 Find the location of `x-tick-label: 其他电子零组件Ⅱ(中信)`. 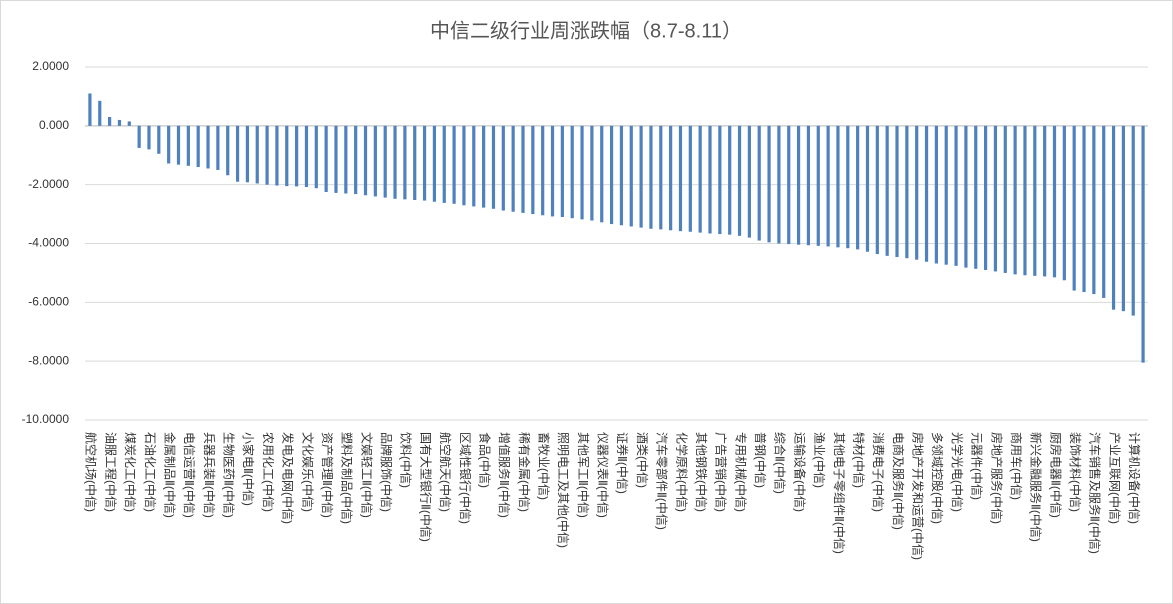

x-tick-label: 其他电子零组件Ⅱ(中信) is located at coordinates (839, 493).